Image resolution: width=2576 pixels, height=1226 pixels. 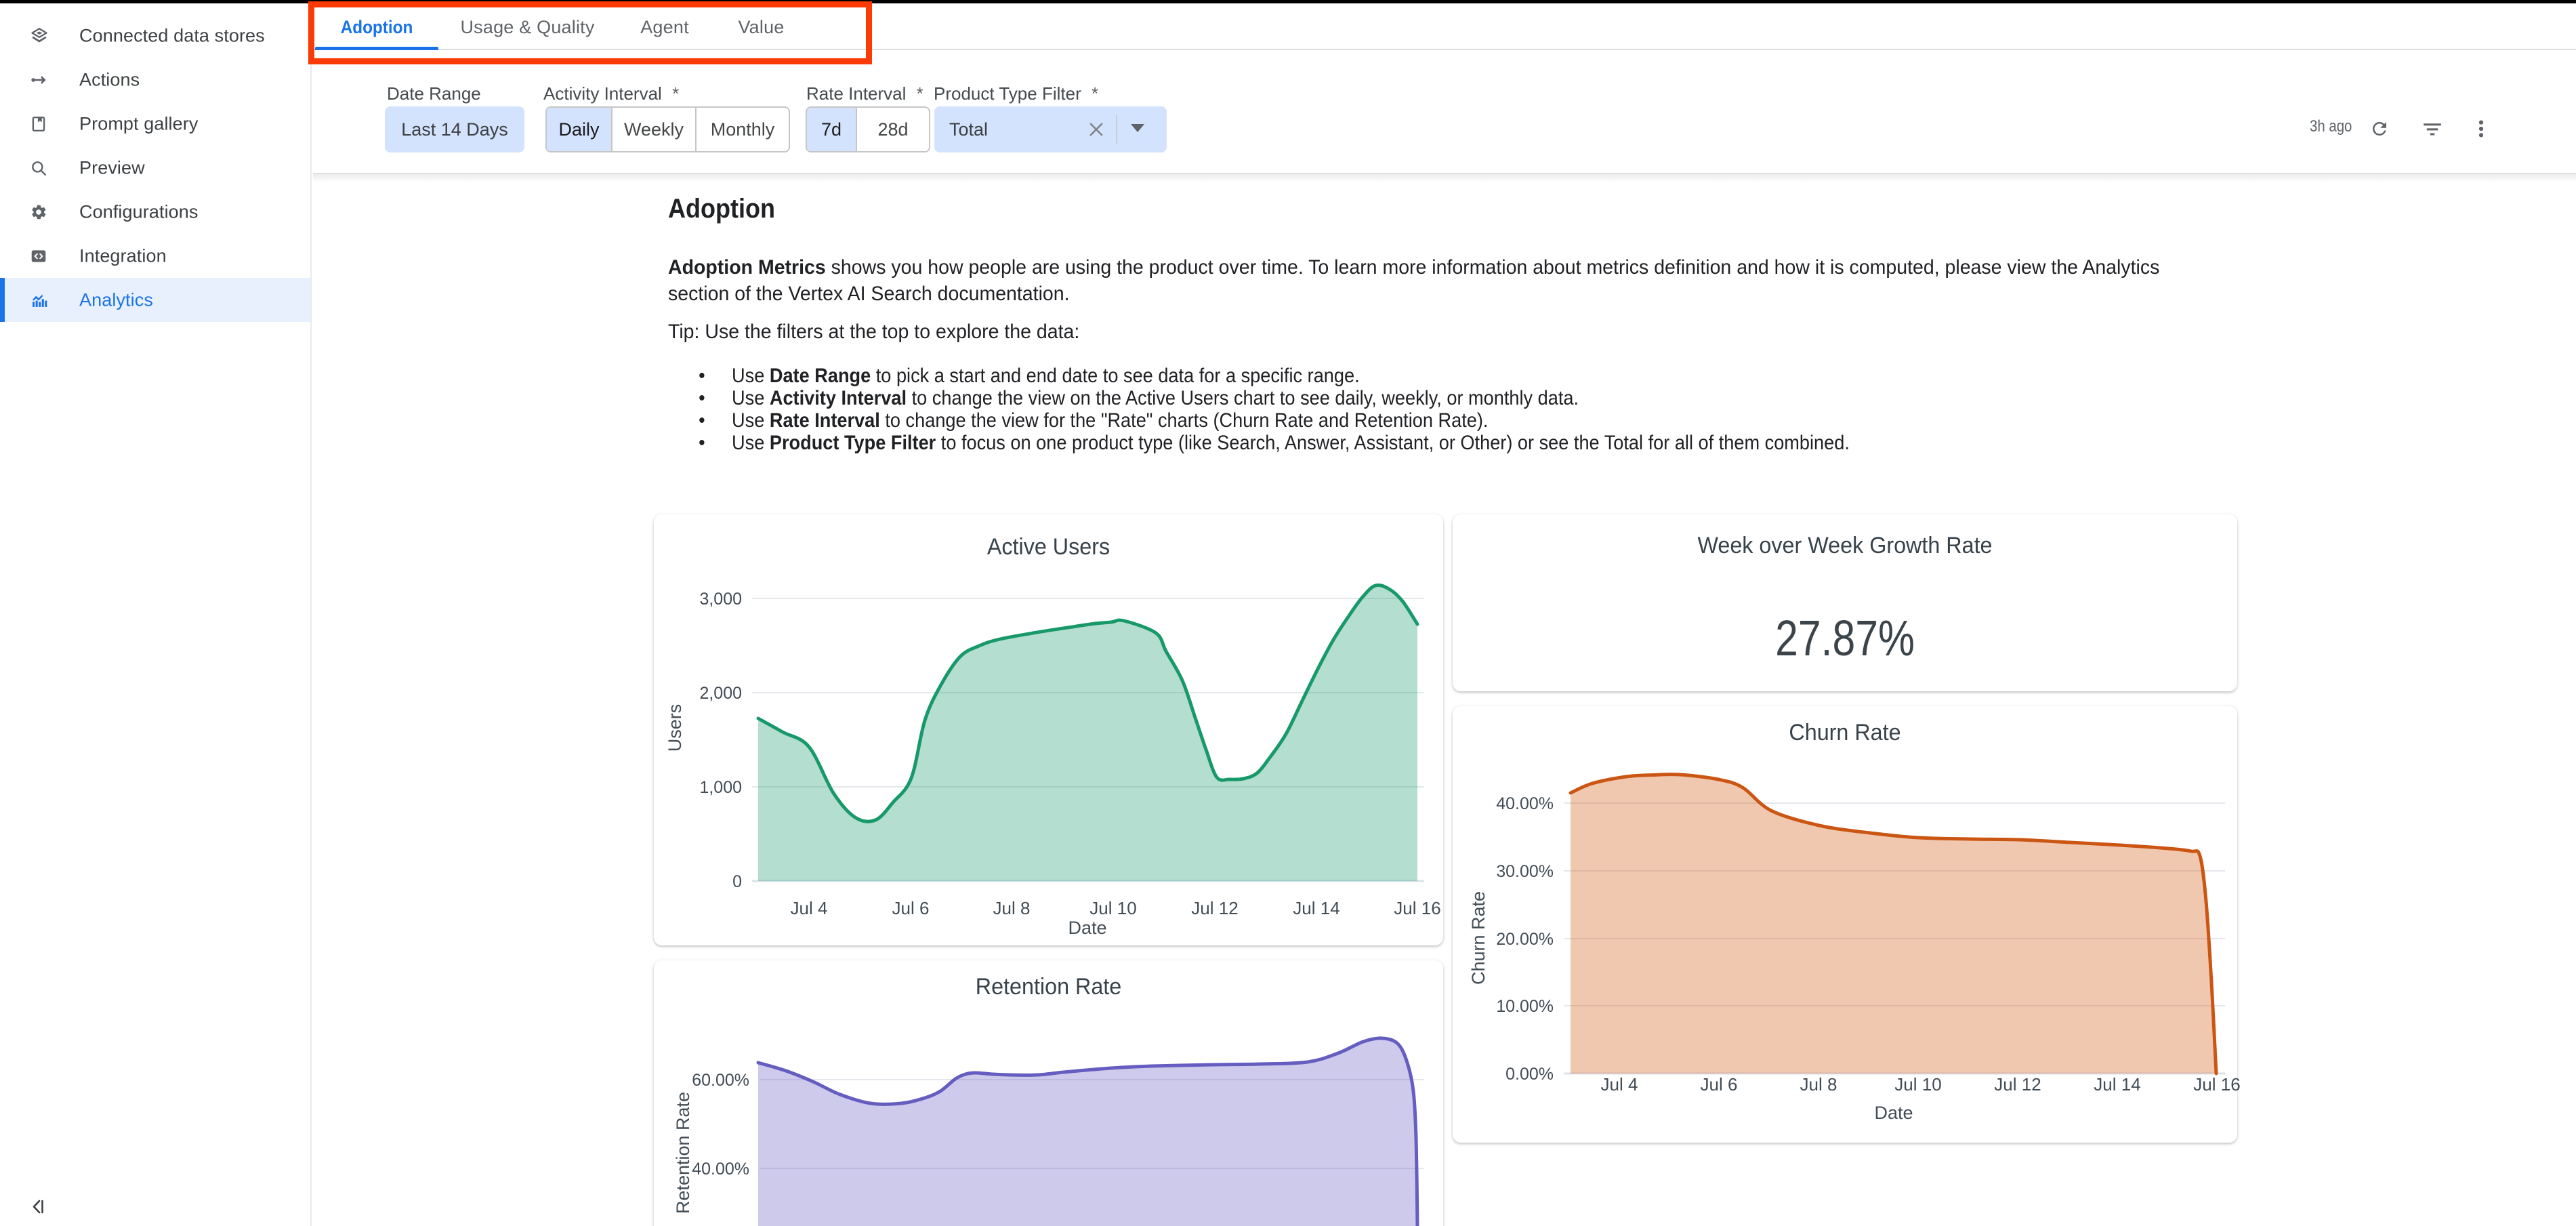 What do you see at coordinates (720, 1080) in the screenshot?
I see `svg-text: 60.00%` at bounding box center [720, 1080].